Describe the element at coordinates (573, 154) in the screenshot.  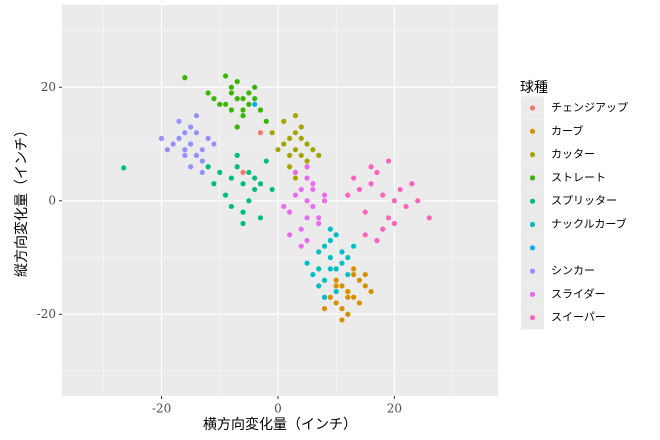
I see `legend-label: カッター` at that location.